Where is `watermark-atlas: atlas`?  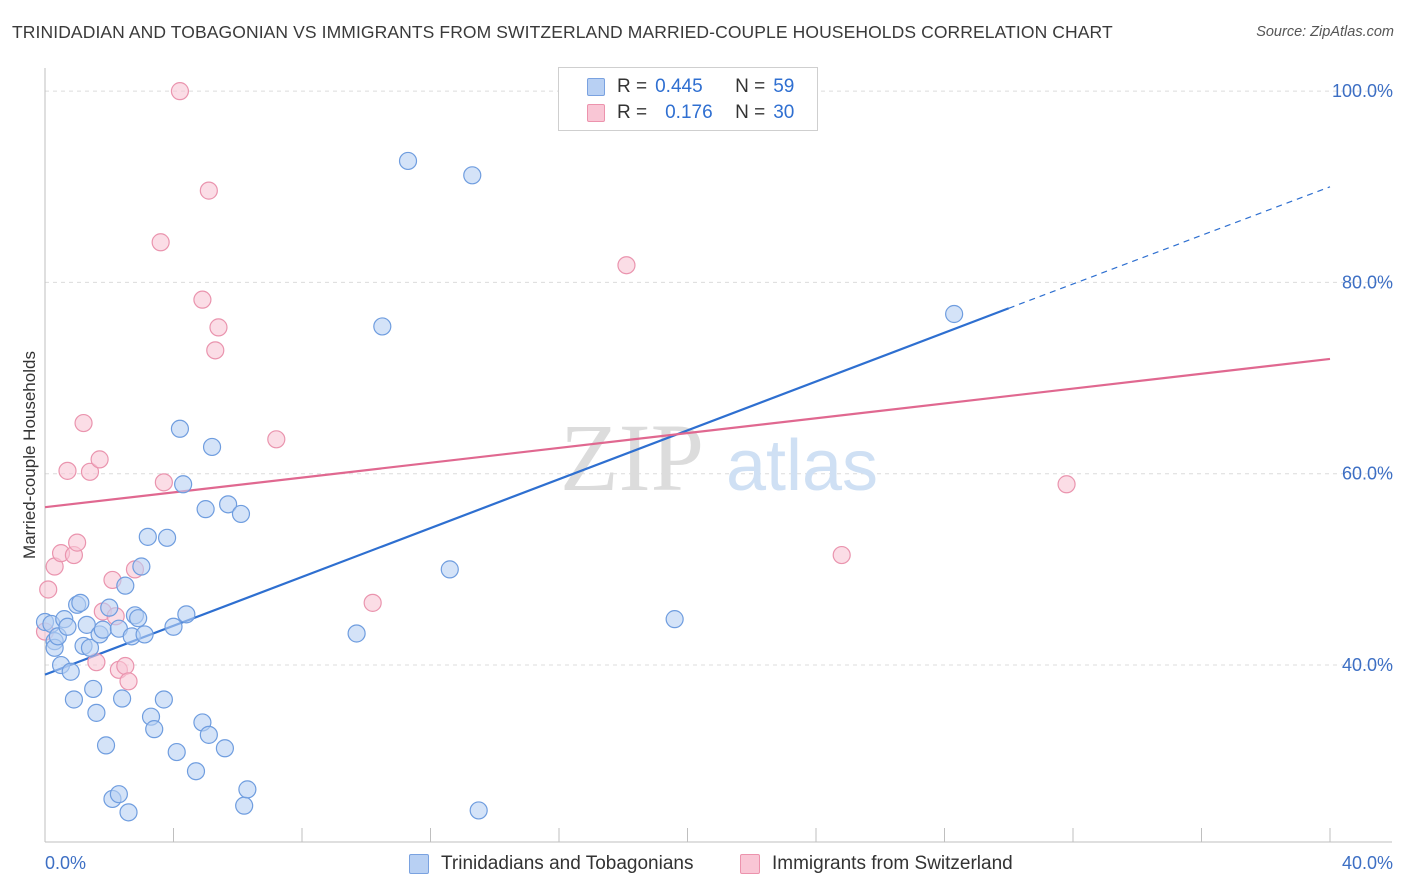
watermark-atlas: atlas is located at coordinates (802, 466).